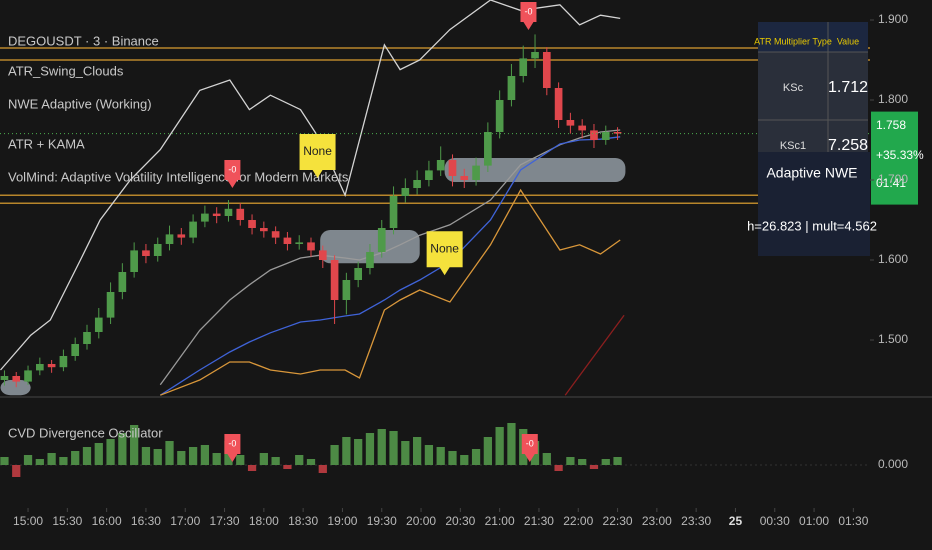  I want to click on price-tag, so click(894, 158).